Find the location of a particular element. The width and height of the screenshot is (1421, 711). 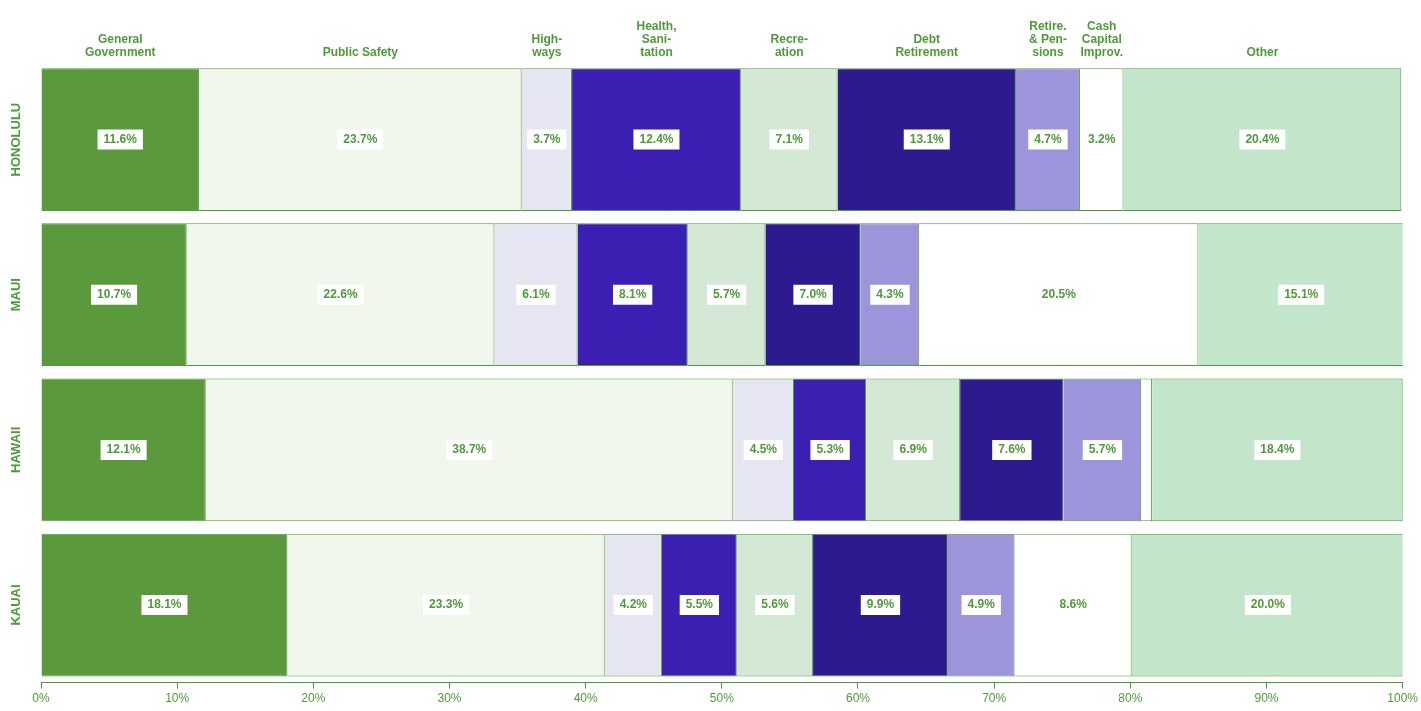

data-label: 7.1% is located at coordinates (789, 138).